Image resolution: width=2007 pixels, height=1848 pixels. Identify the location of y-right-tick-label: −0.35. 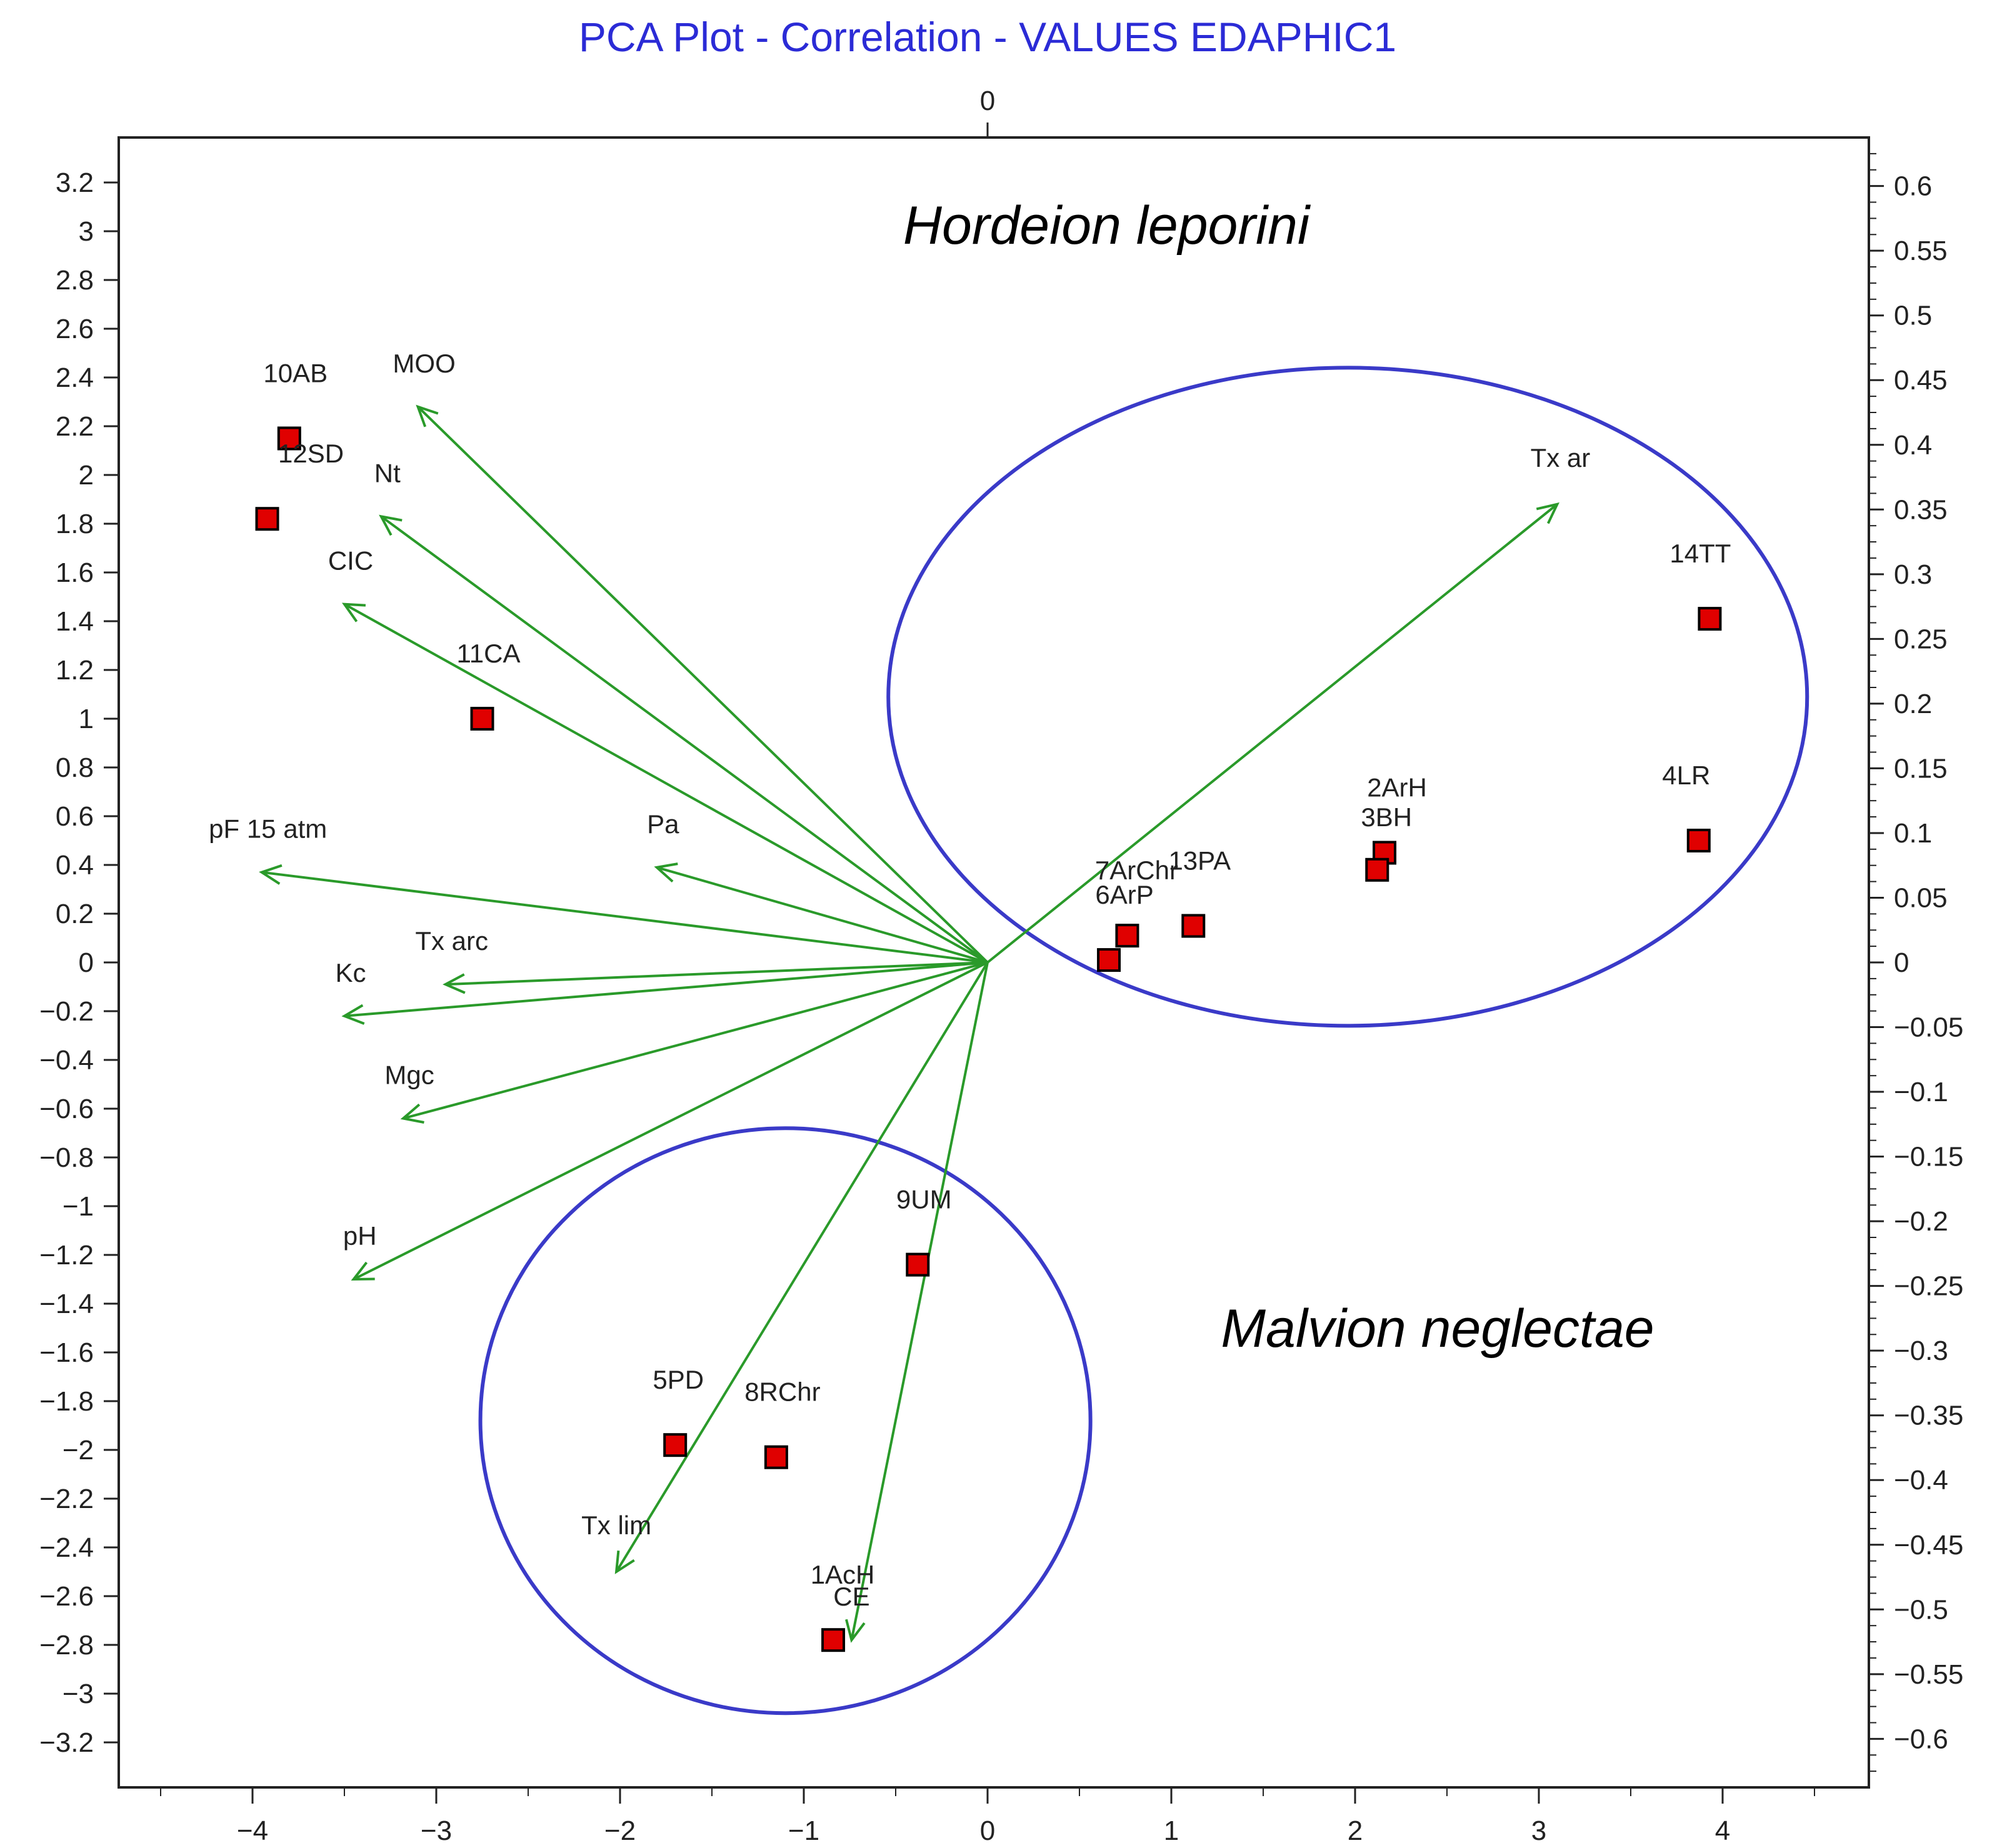
(1929, 1416).